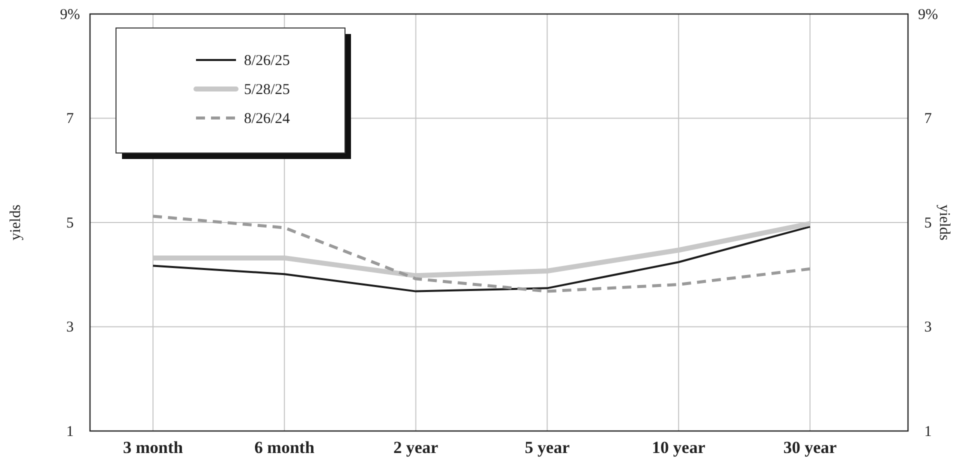  What do you see at coordinates (267, 90) in the screenshot?
I see `legend-label: 5/28/25` at bounding box center [267, 90].